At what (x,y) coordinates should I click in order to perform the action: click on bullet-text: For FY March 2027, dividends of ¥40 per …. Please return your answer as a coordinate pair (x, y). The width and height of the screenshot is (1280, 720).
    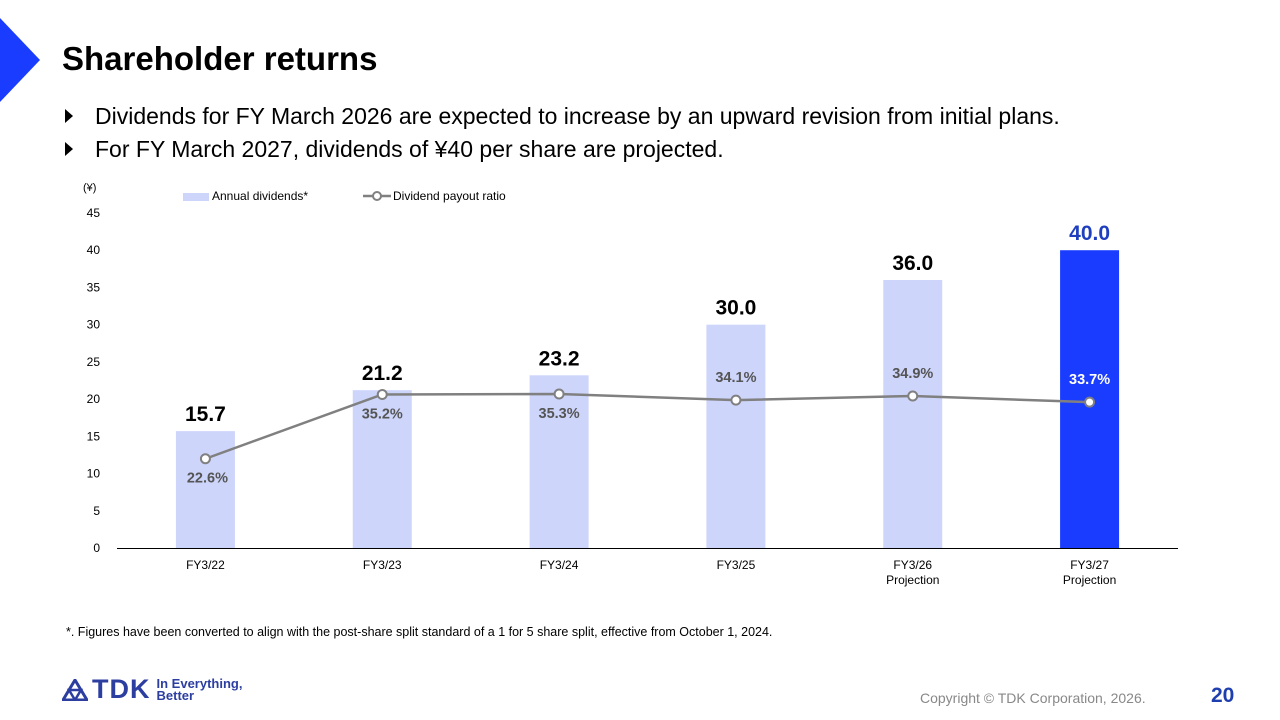
    Looking at the image, I should click on (409, 149).